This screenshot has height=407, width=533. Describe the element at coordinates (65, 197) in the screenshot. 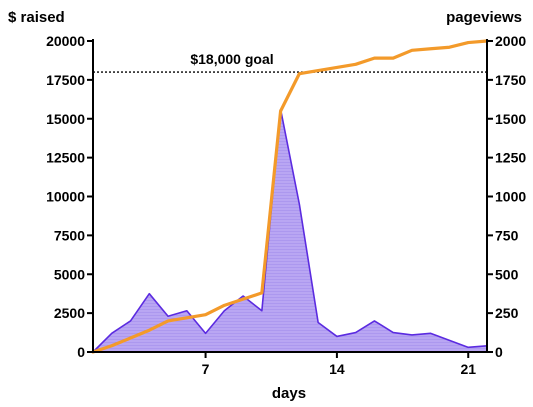

I see `left-tick-label: 10000` at that location.